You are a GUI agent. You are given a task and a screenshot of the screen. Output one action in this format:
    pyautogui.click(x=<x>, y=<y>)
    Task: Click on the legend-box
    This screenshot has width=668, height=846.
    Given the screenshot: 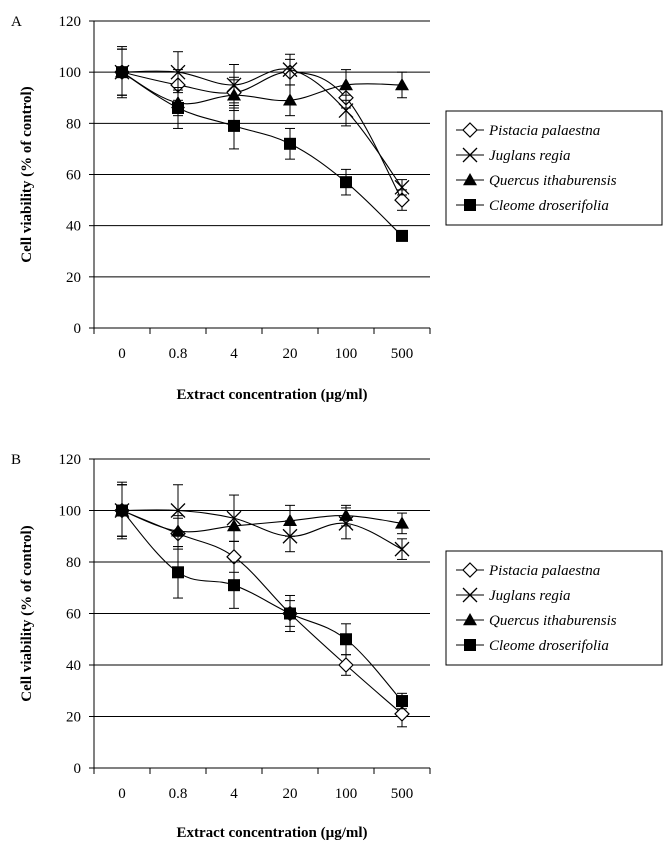 What is the action you would take?
    pyautogui.click(x=554, y=608)
    